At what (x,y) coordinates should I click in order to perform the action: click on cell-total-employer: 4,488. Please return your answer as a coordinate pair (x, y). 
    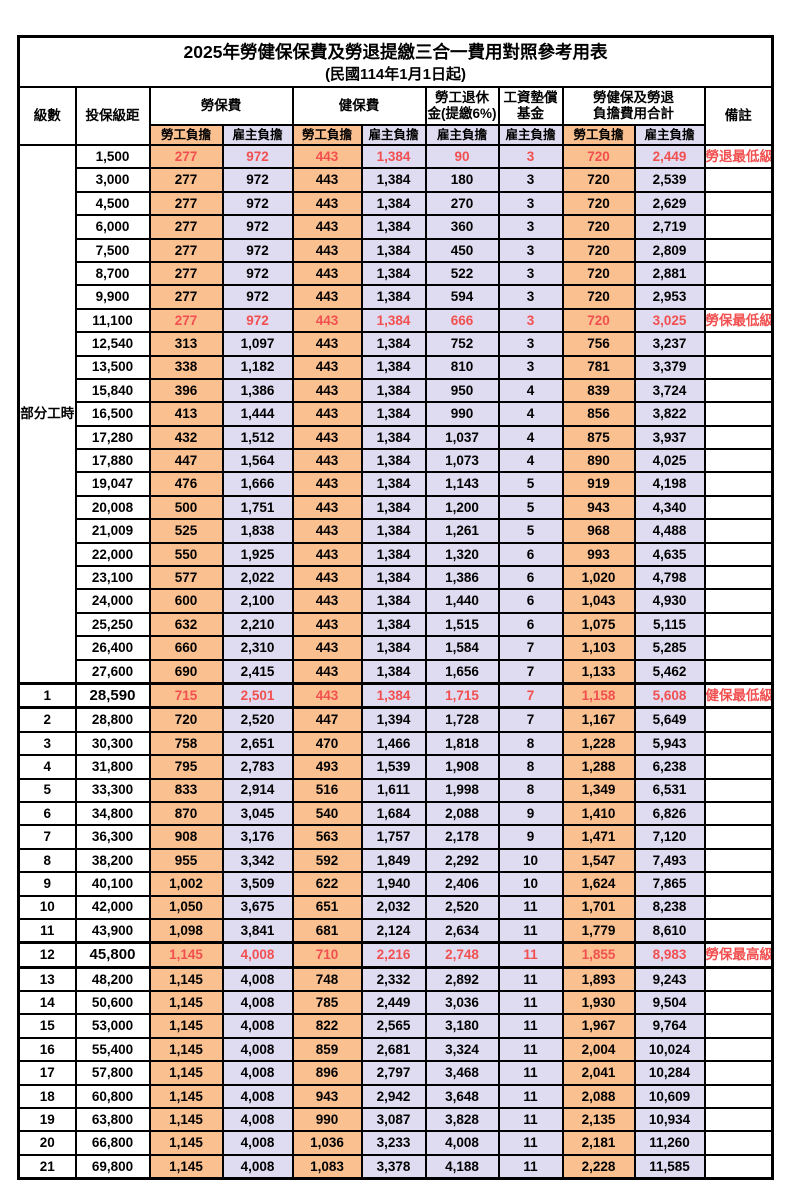
    Looking at the image, I should click on (669, 531).